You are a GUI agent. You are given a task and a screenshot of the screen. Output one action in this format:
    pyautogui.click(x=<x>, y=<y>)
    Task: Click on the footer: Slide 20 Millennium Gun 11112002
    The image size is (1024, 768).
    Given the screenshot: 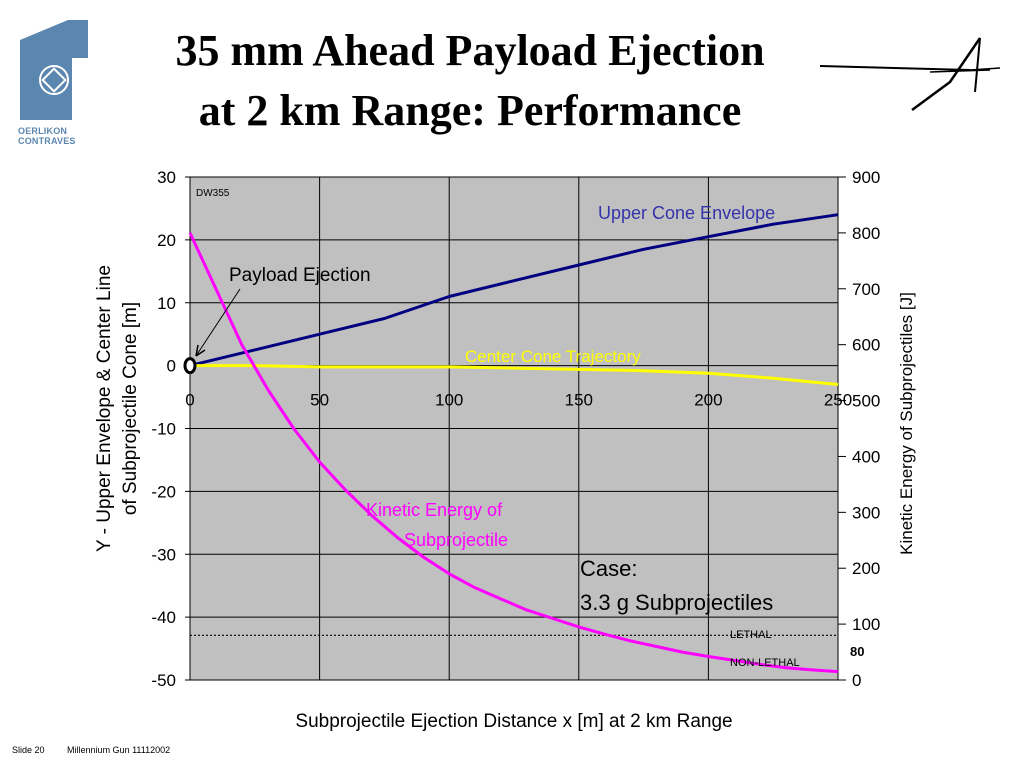 What is the action you would take?
    pyautogui.click(x=101, y=750)
    